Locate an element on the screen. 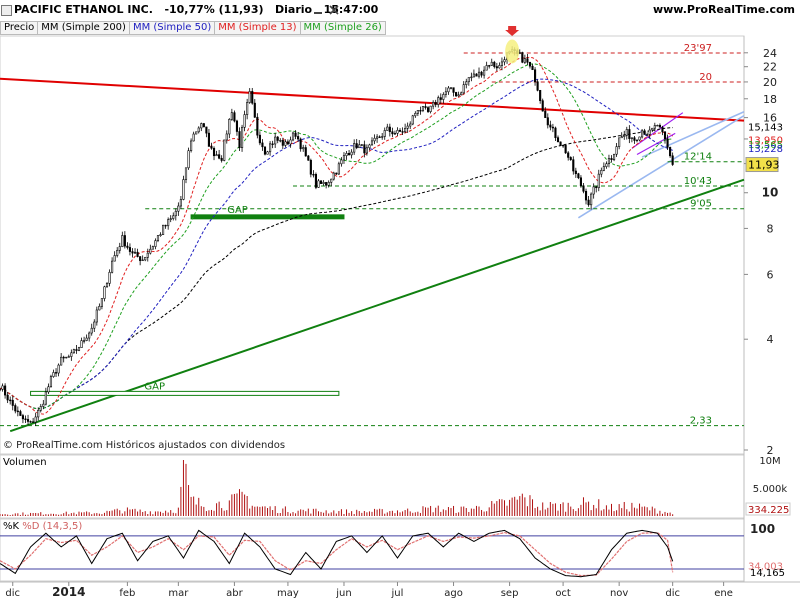 The height and width of the screenshot is (600, 800). y-tick-label: 8 is located at coordinates (770, 228).